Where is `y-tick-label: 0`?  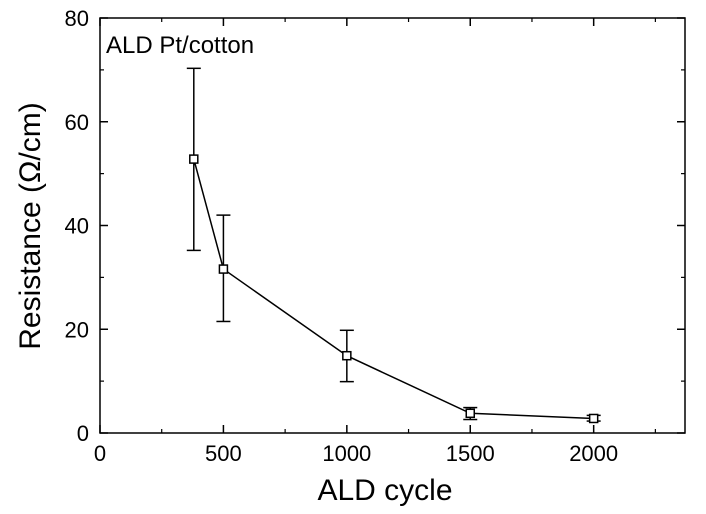 y-tick-label: 0 is located at coordinates (83, 433).